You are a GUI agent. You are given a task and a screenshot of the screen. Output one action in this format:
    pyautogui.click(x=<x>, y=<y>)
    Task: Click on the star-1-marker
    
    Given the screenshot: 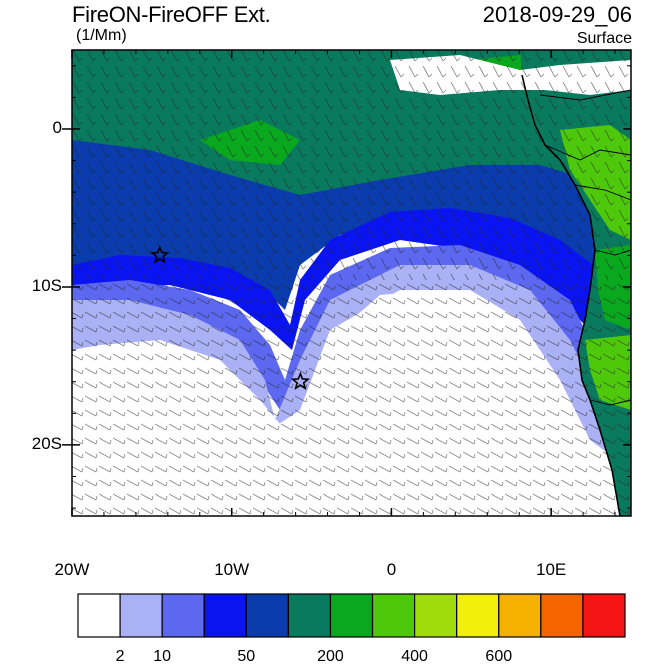 What is the action you would take?
    pyautogui.click(x=160, y=254)
    